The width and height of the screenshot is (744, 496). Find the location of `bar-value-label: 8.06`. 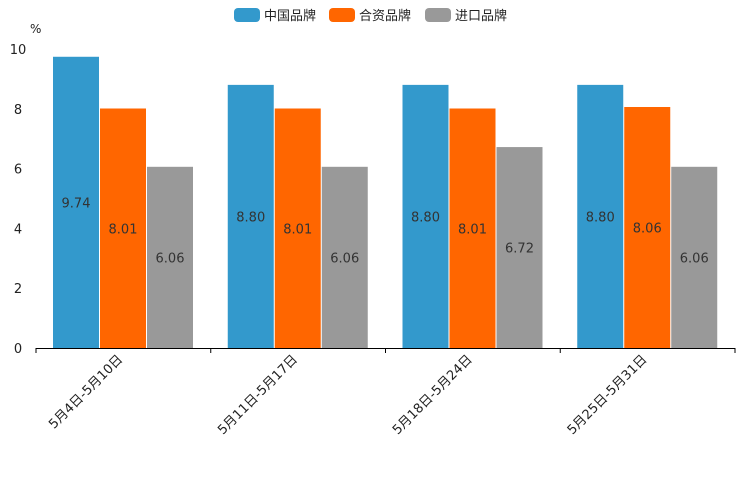

bar-value-label: 8.06 is located at coordinates (647, 229).